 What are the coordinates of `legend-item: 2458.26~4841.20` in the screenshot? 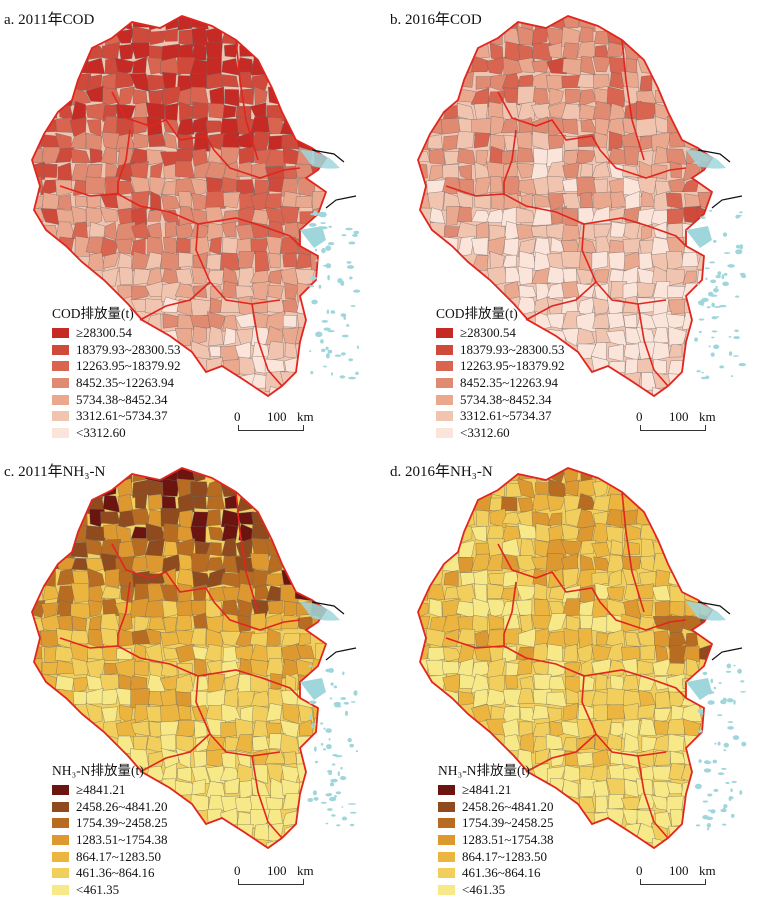 It's located at (110, 807).